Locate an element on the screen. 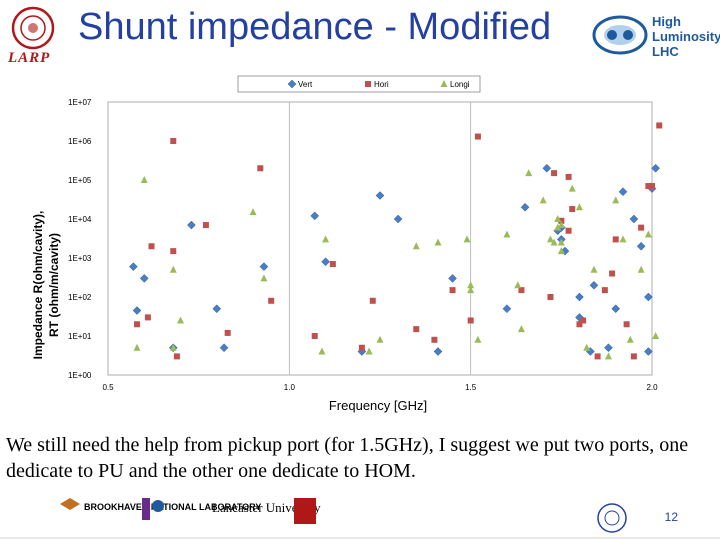 The height and width of the screenshot is (540, 720). y-tick-label: 1E+03 is located at coordinates (80, 258).